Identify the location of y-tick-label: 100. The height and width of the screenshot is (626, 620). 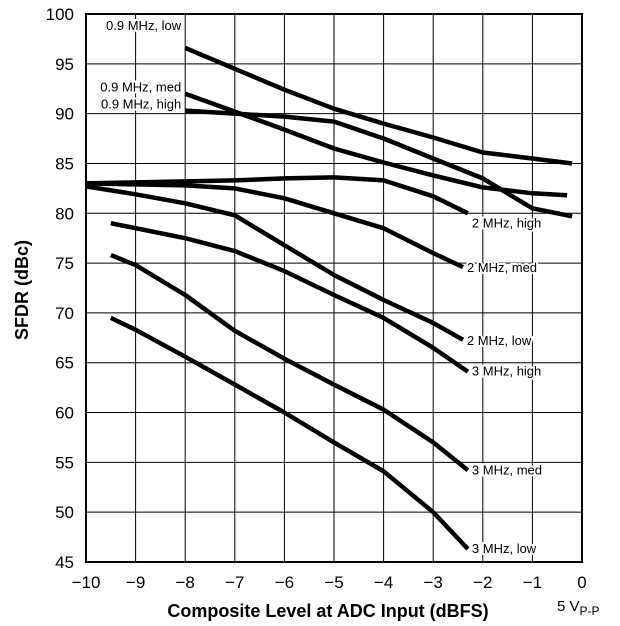
(60, 14).